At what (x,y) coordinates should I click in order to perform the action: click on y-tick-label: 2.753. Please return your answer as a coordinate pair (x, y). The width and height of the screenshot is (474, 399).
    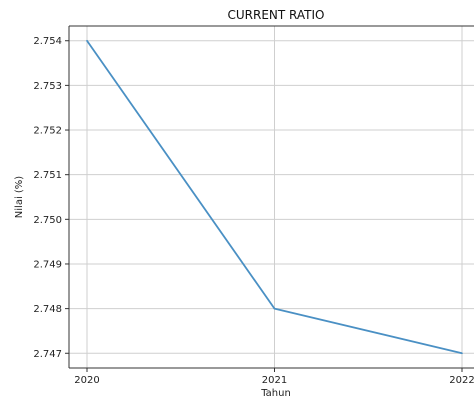
    Looking at the image, I should click on (47, 86).